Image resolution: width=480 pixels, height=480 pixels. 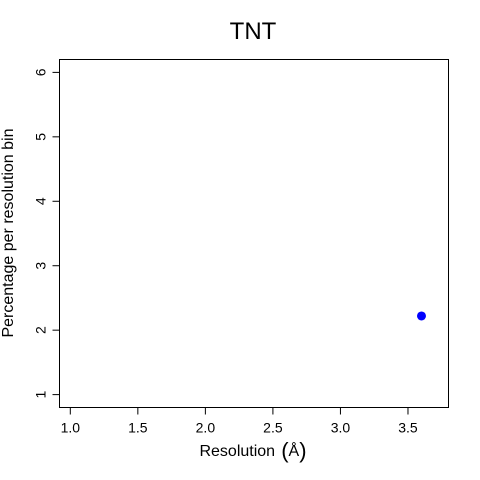 What do you see at coordinates (41, 201) in the screenshot?
I see `y-tick-label: 4` at bounding box center [41, 201].